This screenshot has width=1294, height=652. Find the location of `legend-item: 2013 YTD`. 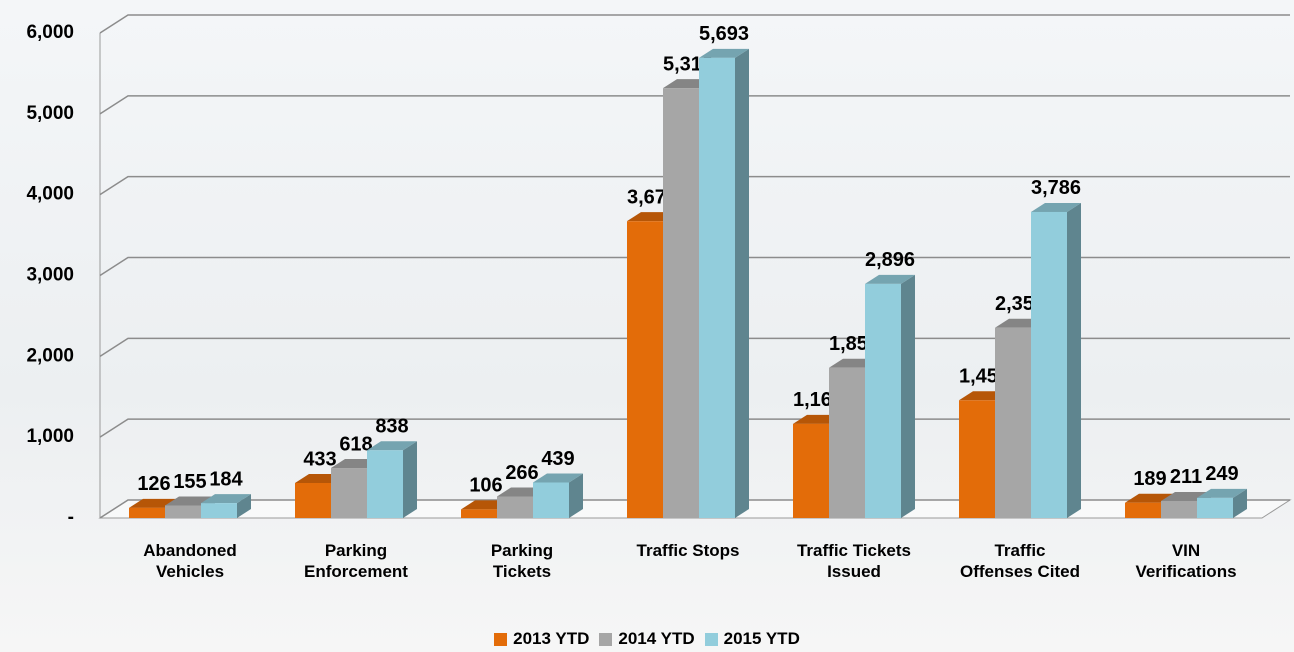

legend-item: 2013 YTD is located at coordinates (541, 639).